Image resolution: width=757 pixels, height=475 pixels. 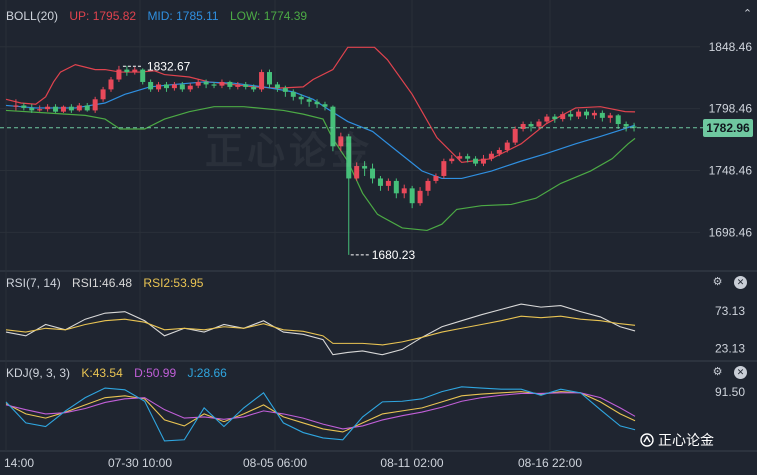 I want to click on kdj-legend: KDJ(9, 3, 3) K:43.54 D:50.99 J:28.66, so click(x=120, y=373).